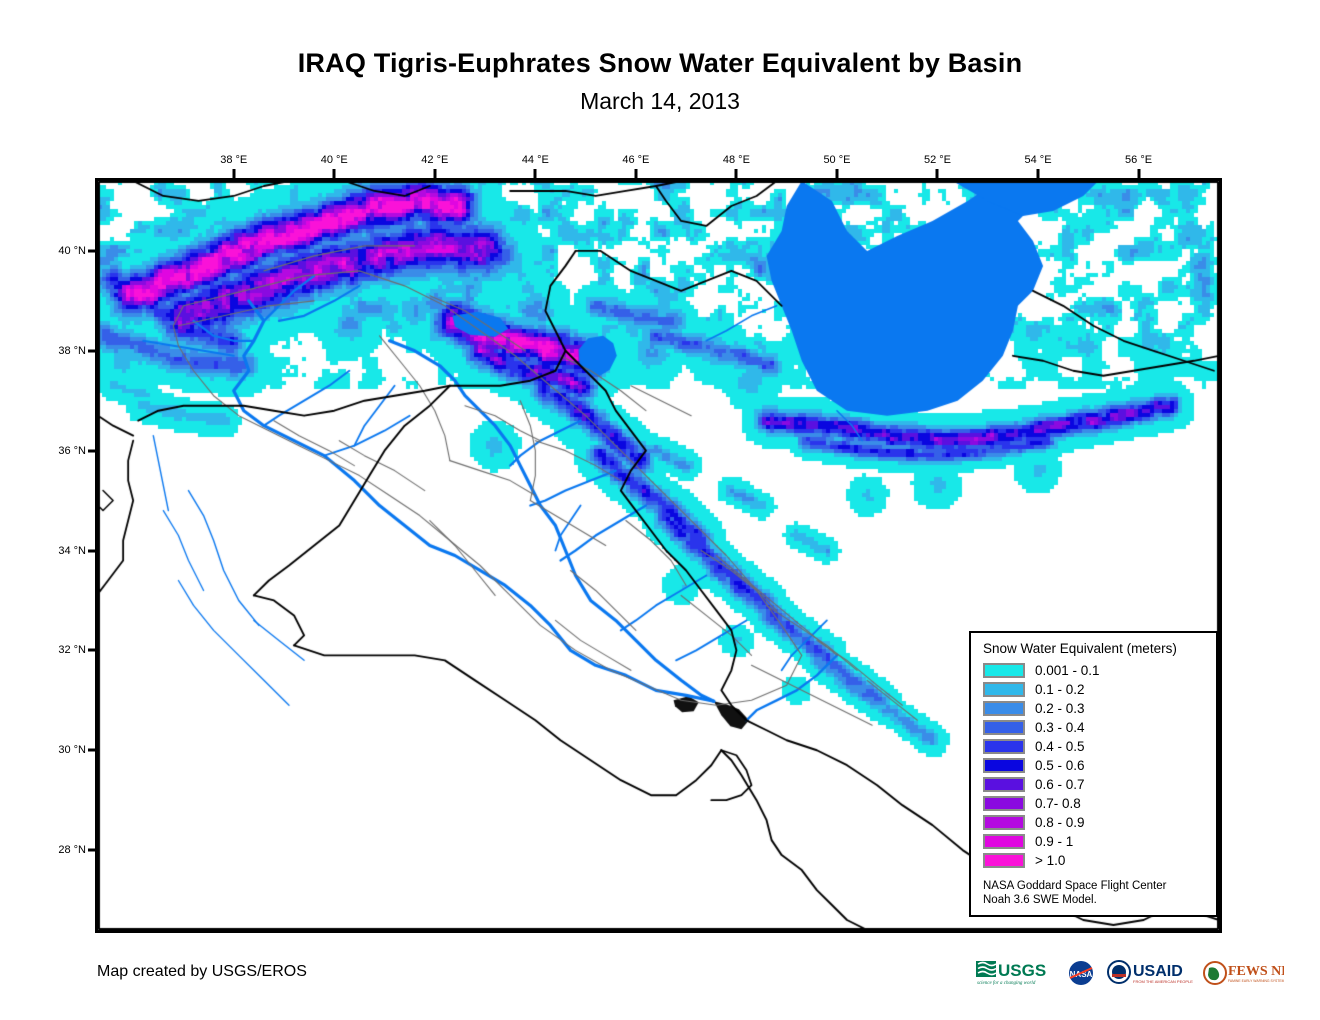 This screenshot has width=1320, height=1020. I want to click on legend-row: 0.9 - 1, so click(1094, 841).